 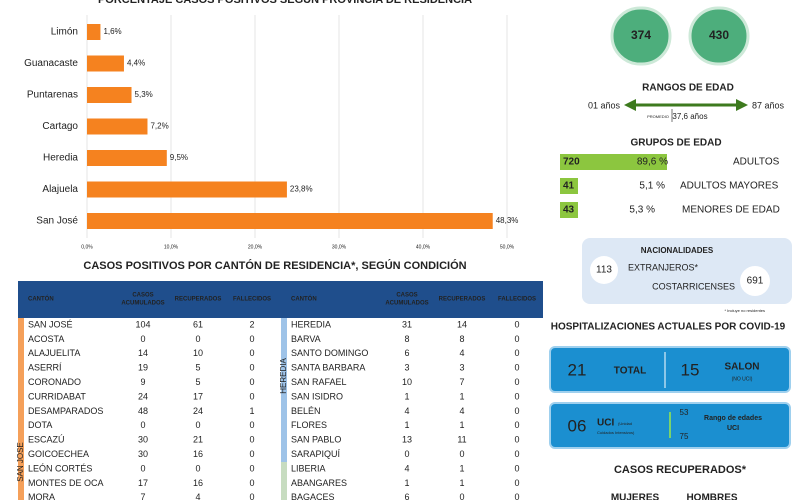 What do you see at coordinates (313, 496) in the screenshot?
I see `cell: BAGACES` at bounding box center [313, 496].